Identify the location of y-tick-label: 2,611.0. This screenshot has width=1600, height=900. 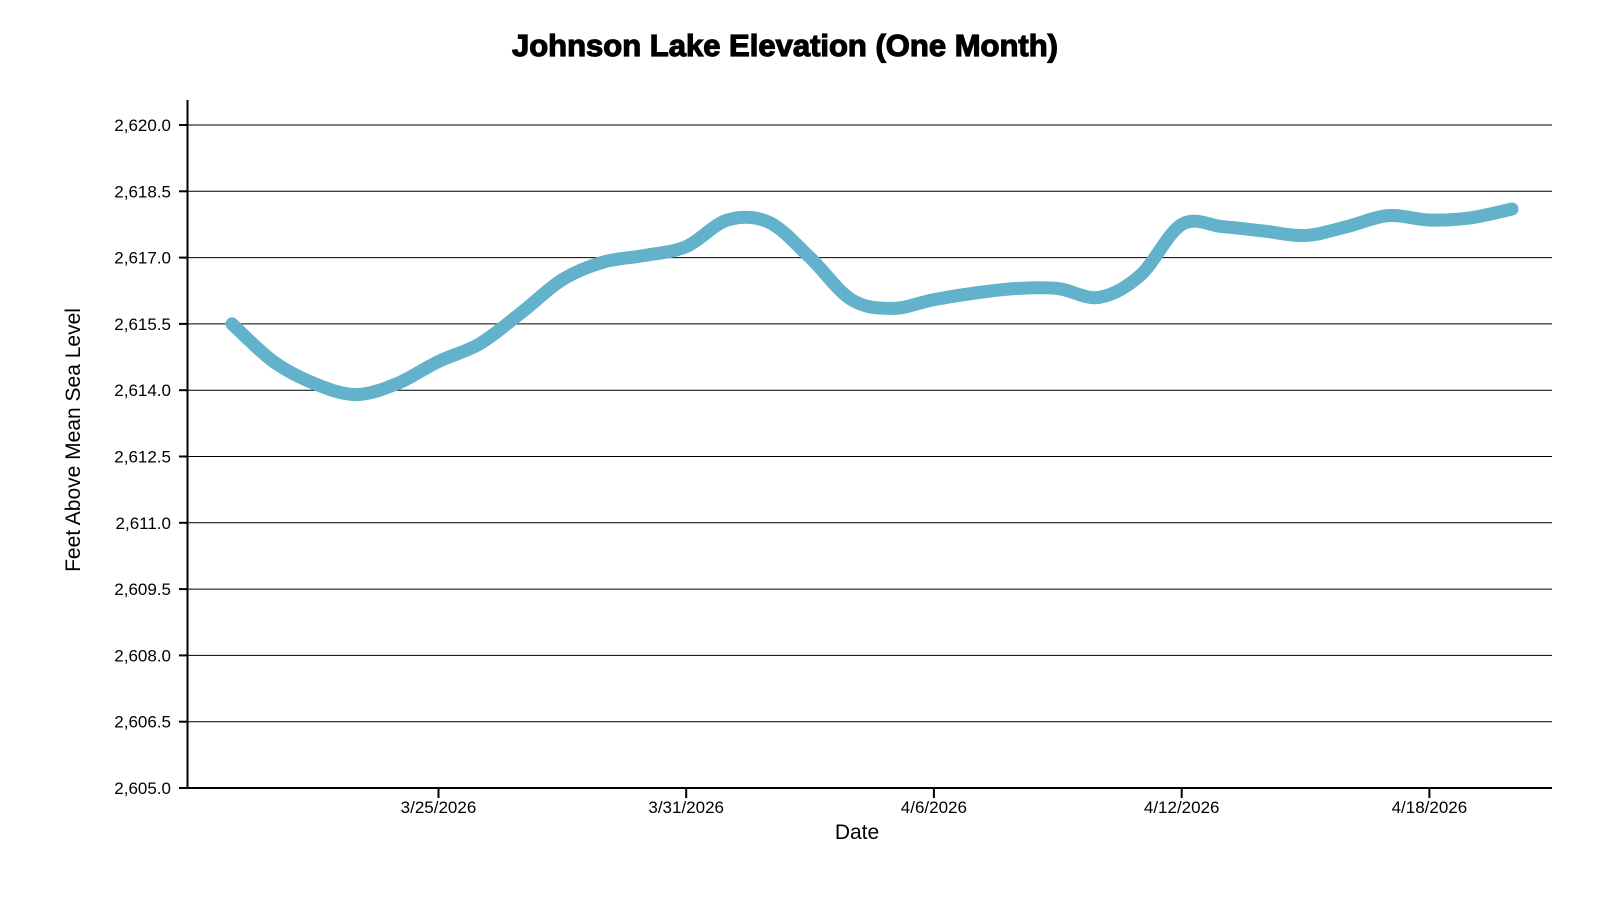
(143, 523).